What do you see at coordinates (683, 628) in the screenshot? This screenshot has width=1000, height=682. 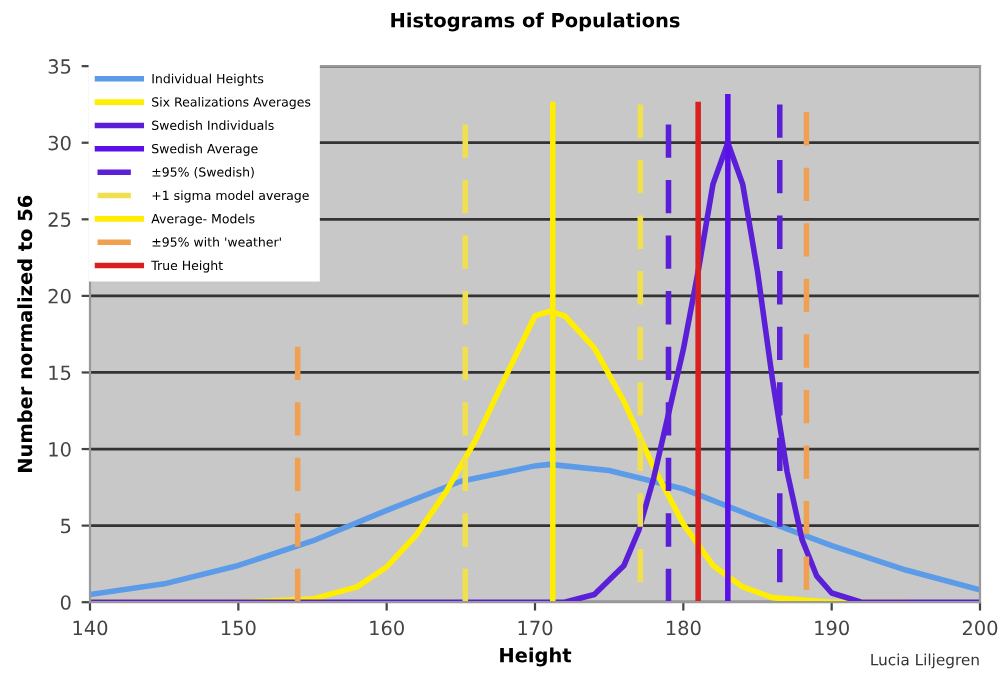 I see `x-tick-label: 180` at bounding box center [683, 628].